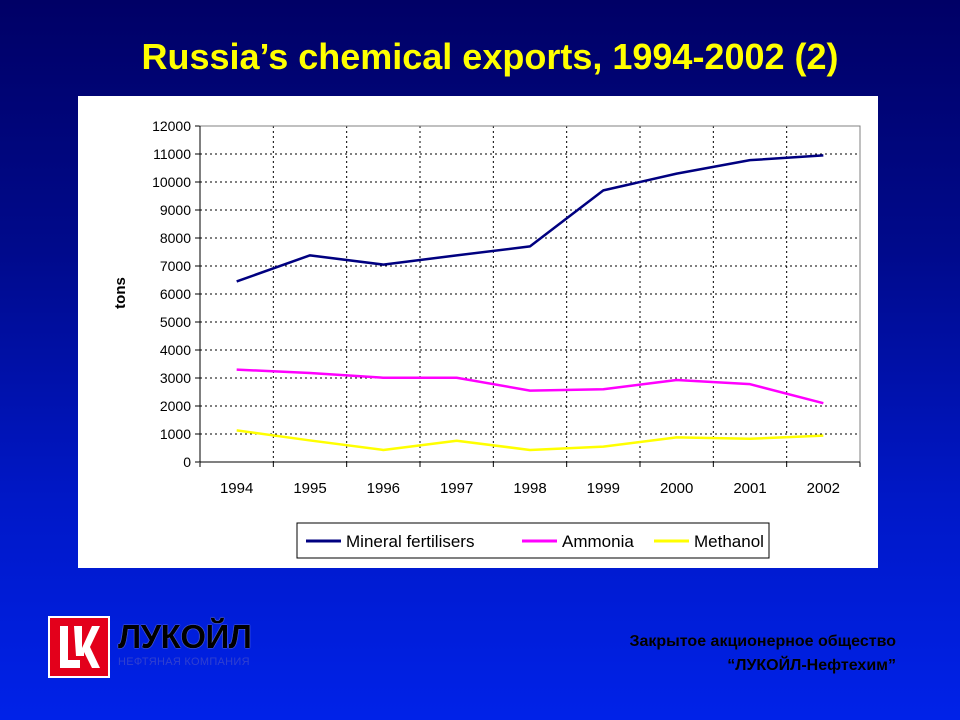 Image resolution: width=960 pixels, height=720 pixels. What do you see at coordinates (185, 636) in the screenshot?
I see `logo-name: ЛУКОЙЛ` at bounding box center [185, 636].